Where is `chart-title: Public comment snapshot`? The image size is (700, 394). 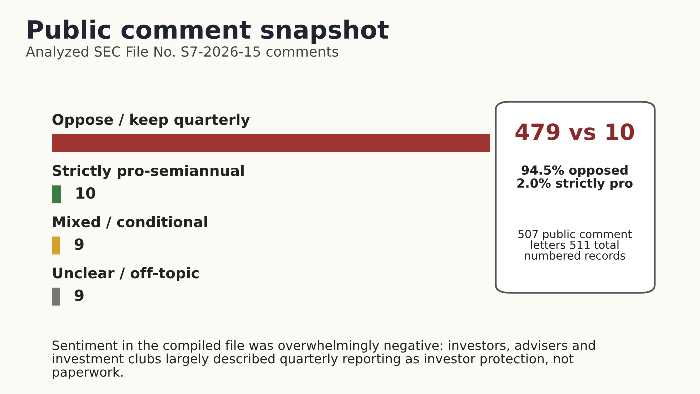 chart-title: Public comment snapshot is located at coordinates (208, 32).